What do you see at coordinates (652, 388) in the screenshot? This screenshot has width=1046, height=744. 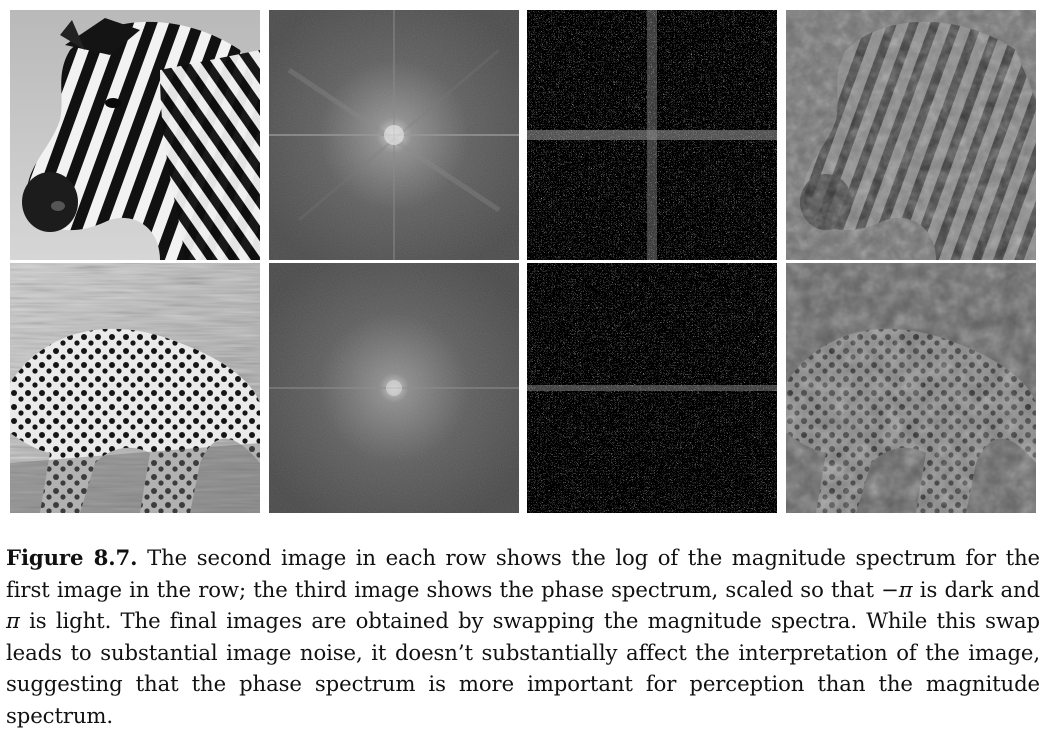 I see `cheetah-phase-spectrum` at bounding box center [652, 388].